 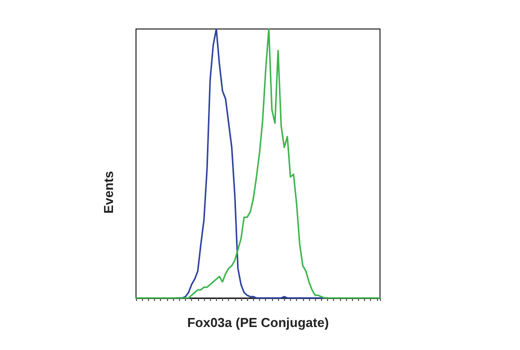 What do you see at coordinates (108, 192) in the screenshot?
I see `y-axis-title: Events` at bounding box center [108, 192].